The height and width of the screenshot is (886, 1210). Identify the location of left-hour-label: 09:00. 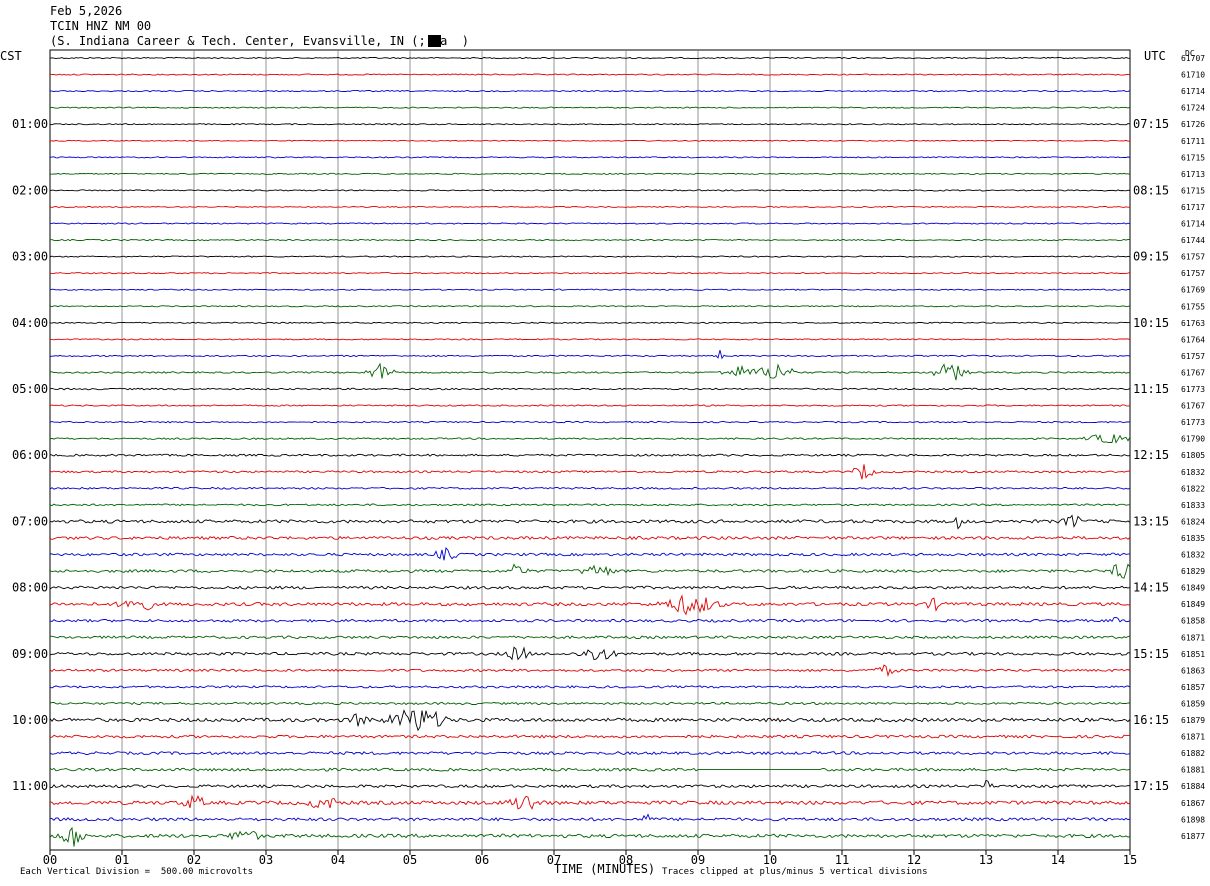
(30, 654).